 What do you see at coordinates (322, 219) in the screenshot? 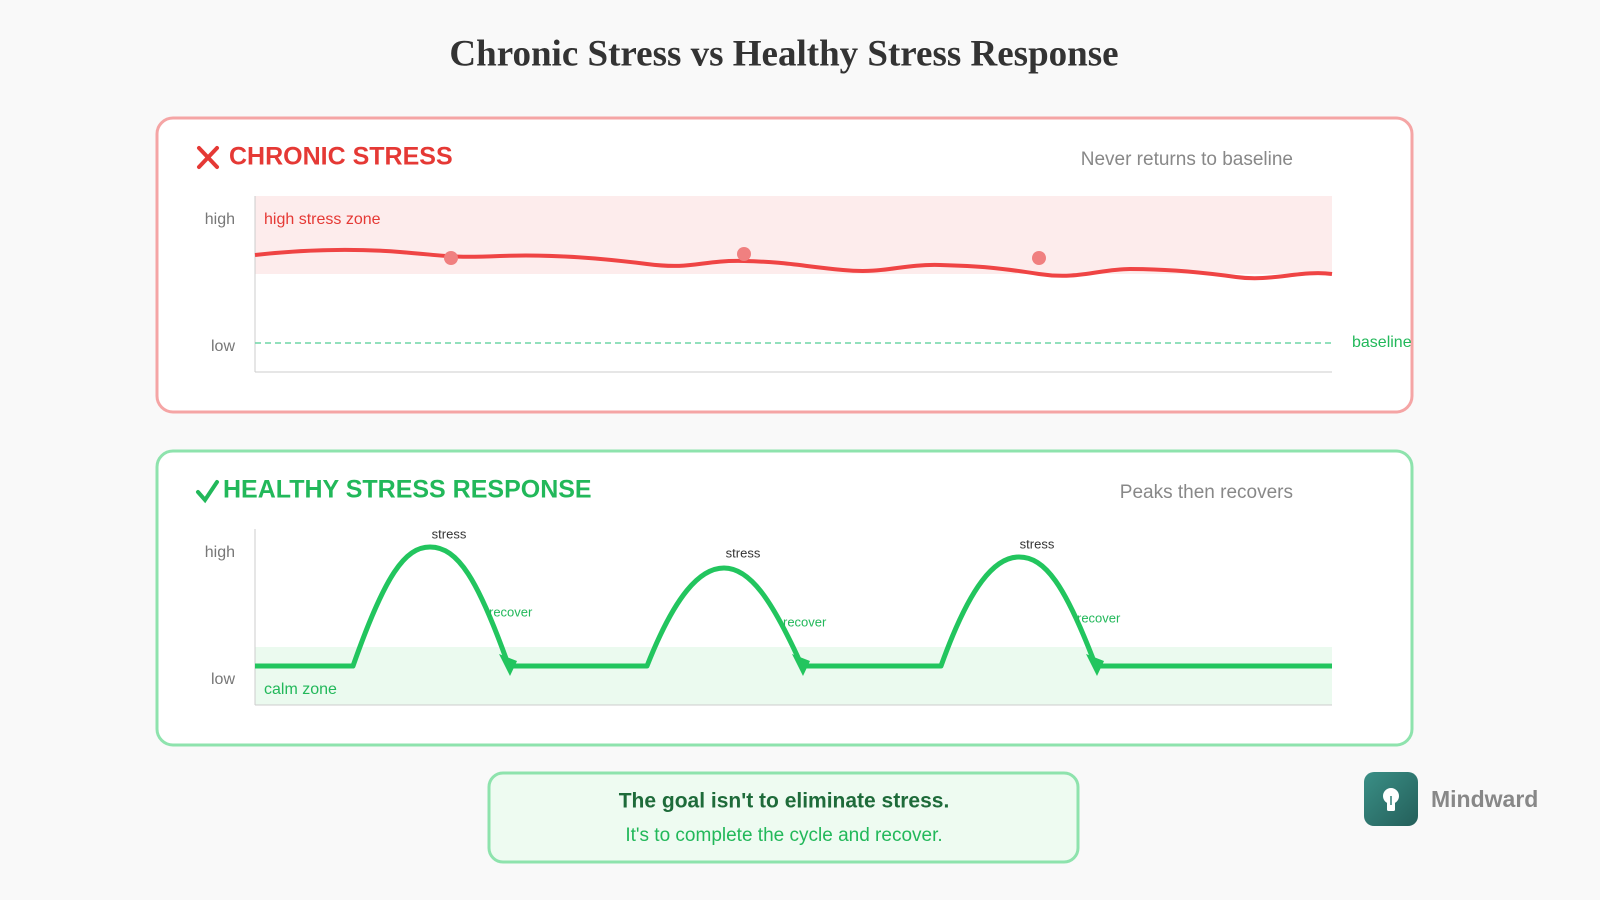
I see `zone-label: high stress zone` at bounding box center [322, 219].